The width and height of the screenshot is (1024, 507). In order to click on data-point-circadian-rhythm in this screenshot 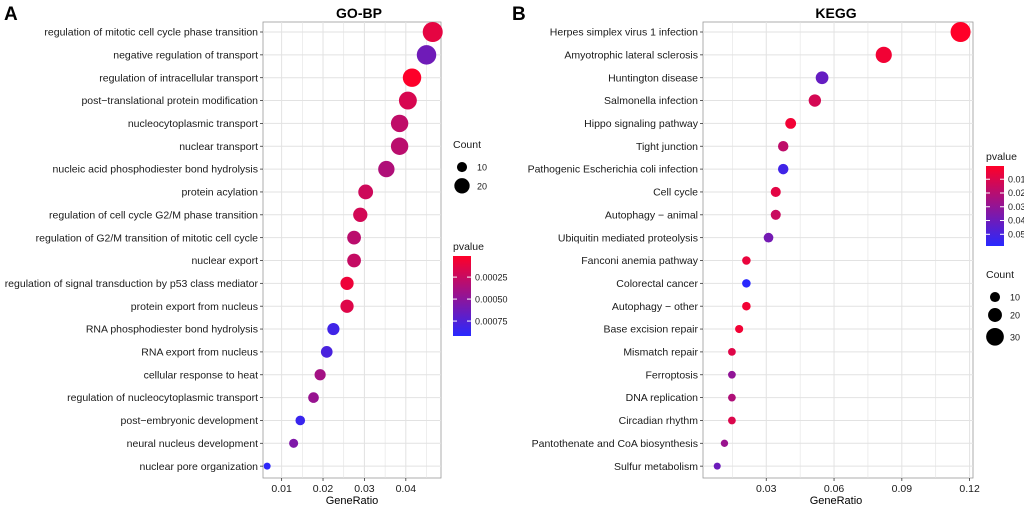, I will do `click(732, 420)`.